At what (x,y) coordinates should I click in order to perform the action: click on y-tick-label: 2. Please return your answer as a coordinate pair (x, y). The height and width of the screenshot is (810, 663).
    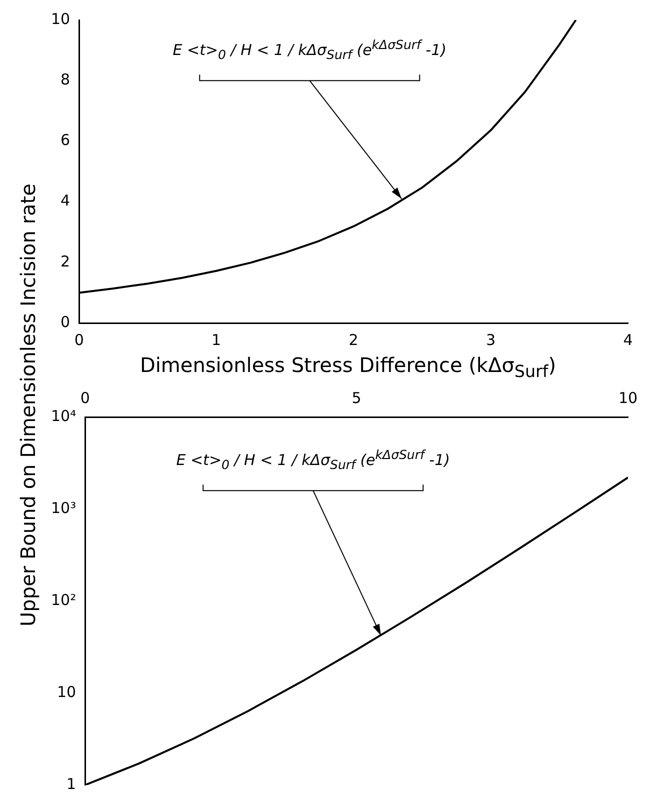
    Looking at the image, I should click on (65, 261).